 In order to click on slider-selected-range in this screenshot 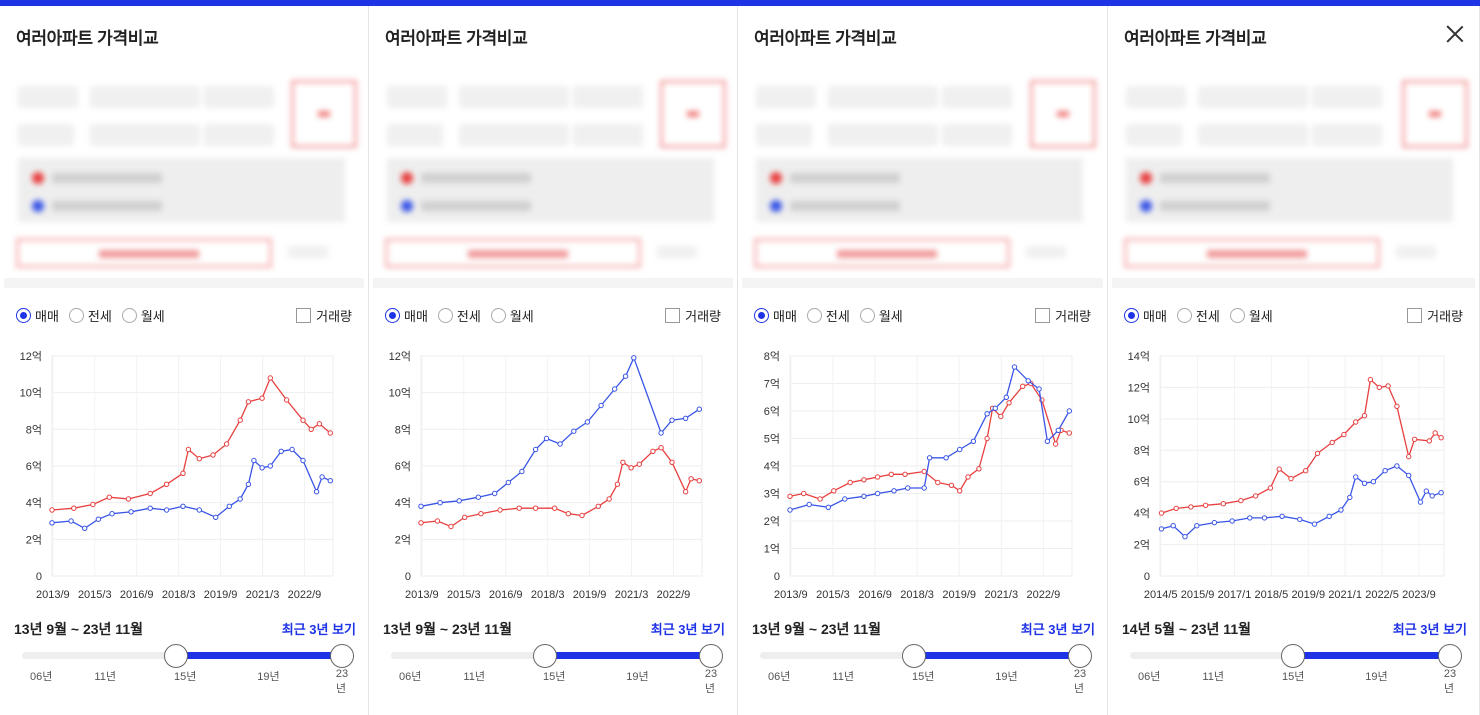, I will do `click(627, 655)`.